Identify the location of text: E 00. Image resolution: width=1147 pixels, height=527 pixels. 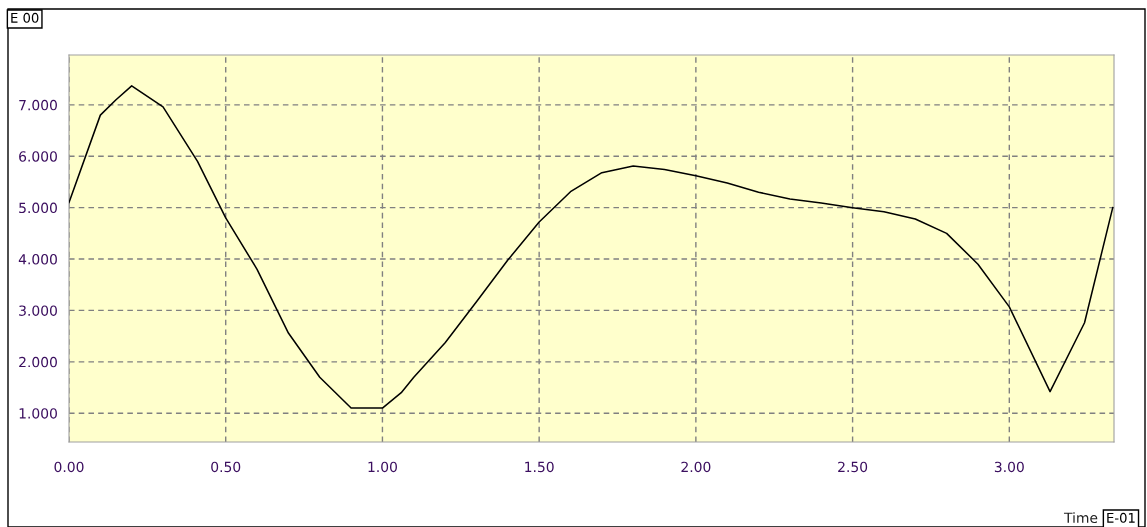
(25, 17).